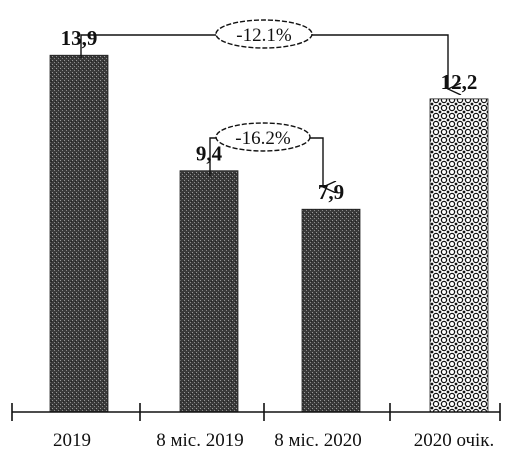 The width and height of the screenshot is (512, 454). I want to click on x-axis-tick-labels: 2019 8 міс. 2019 8 міс. 2020 2020 очік., so click(273, 440).